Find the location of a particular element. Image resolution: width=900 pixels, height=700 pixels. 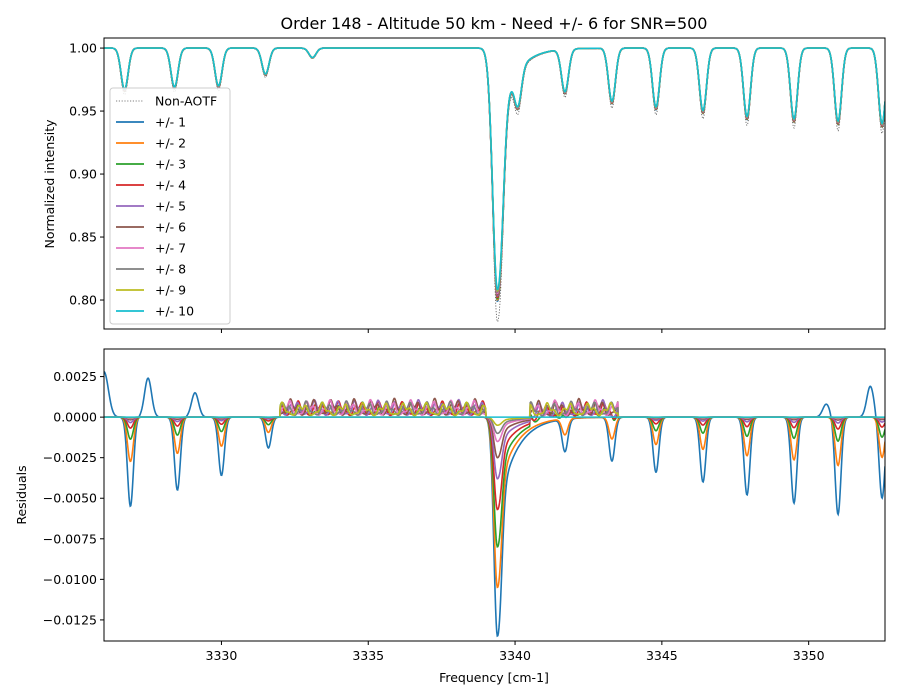

legend-entry-label: +/- 5 is located at coordinates (170, 206).